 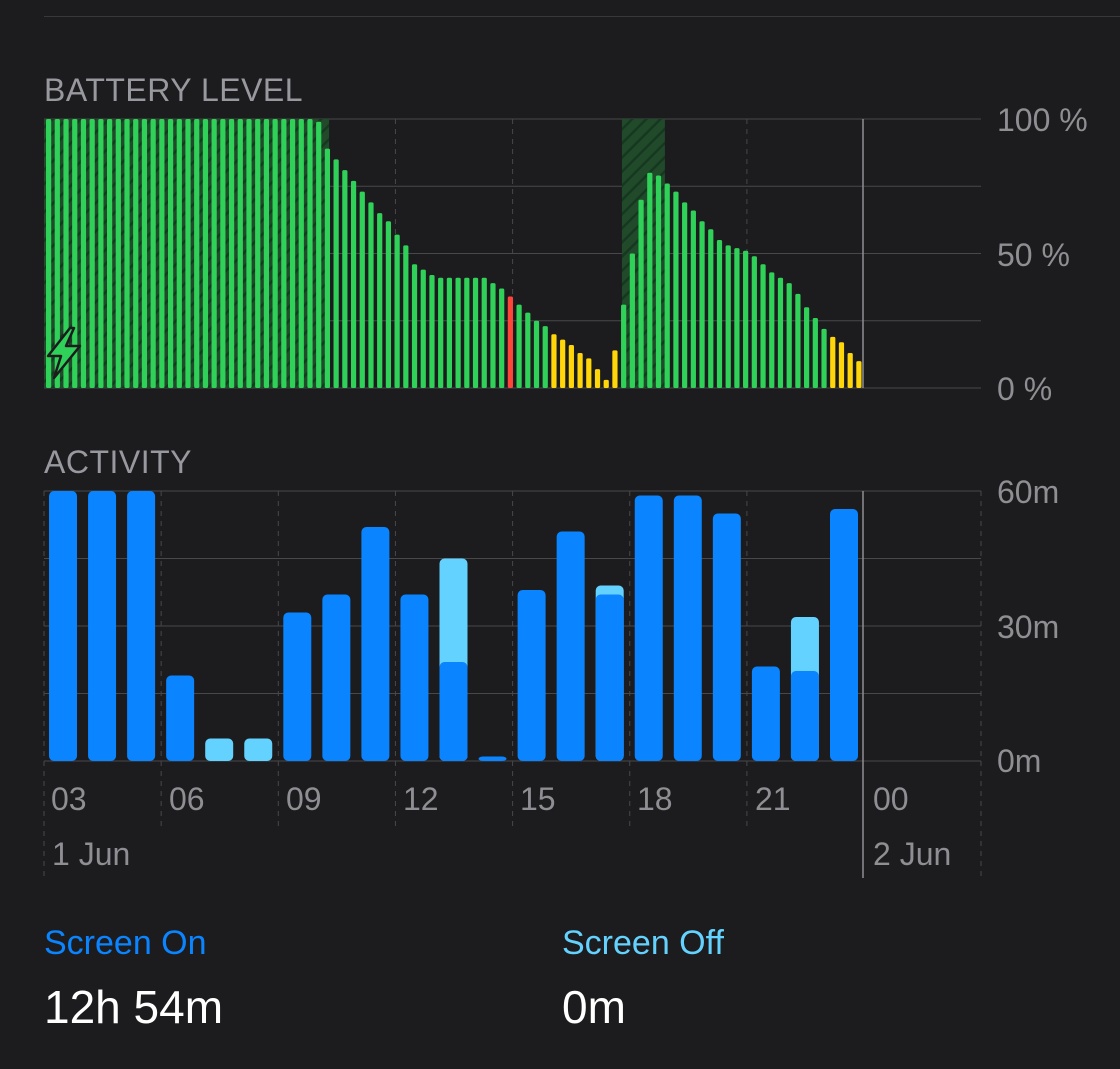 I want to click on battery-y-label-0: 0 %, so click(x=1024, y=389).